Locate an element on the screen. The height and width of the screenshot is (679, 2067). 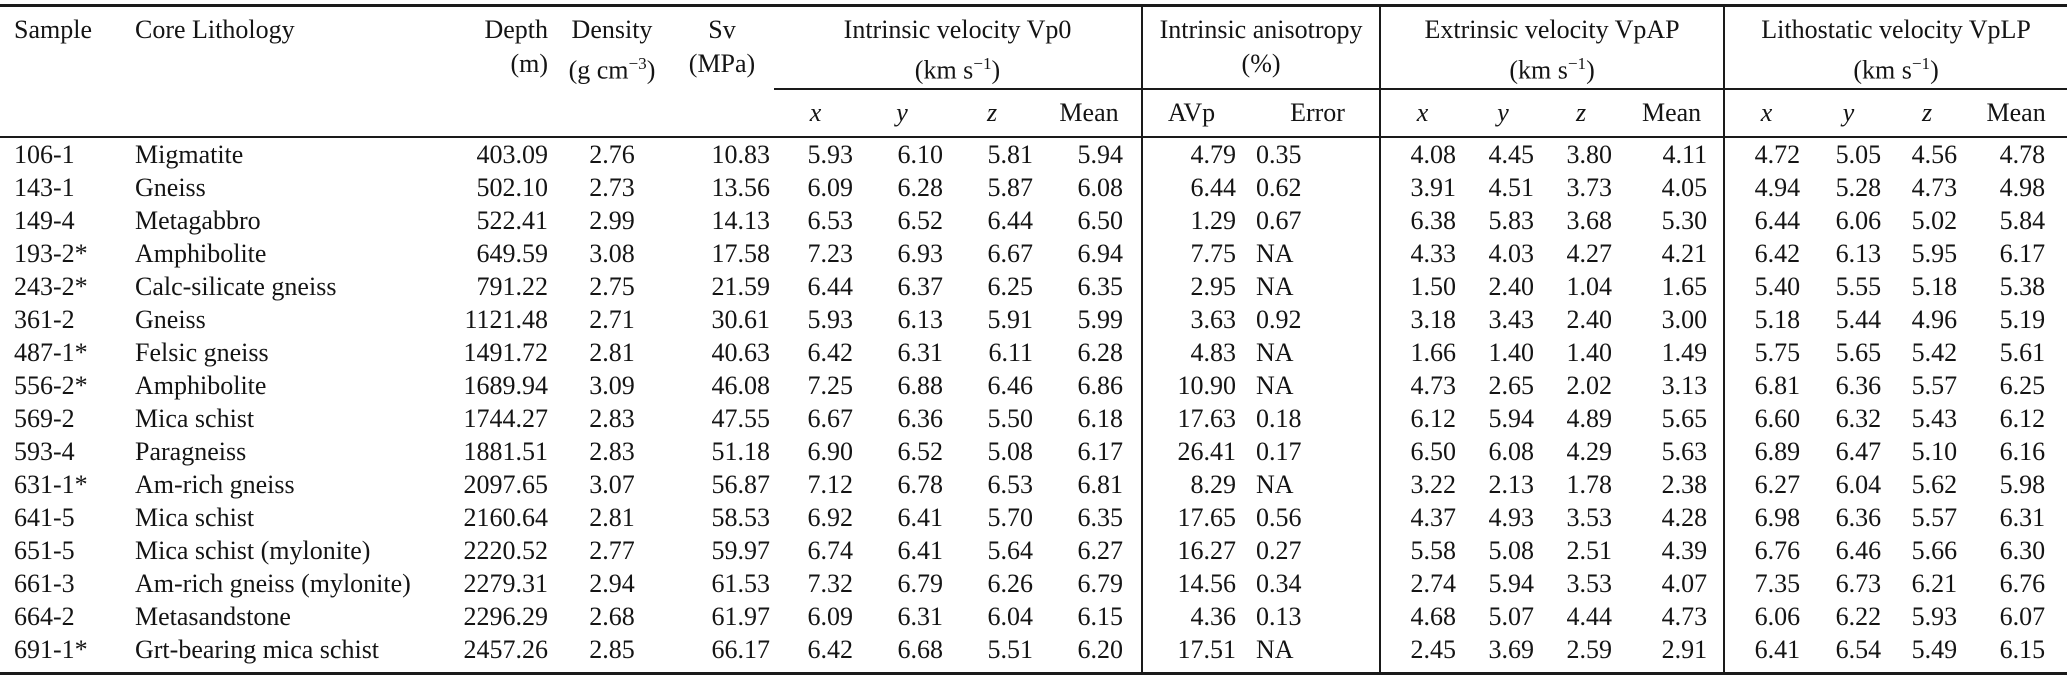
cell-vplp-1: 6.13 is located at coordinates (1858, 253).